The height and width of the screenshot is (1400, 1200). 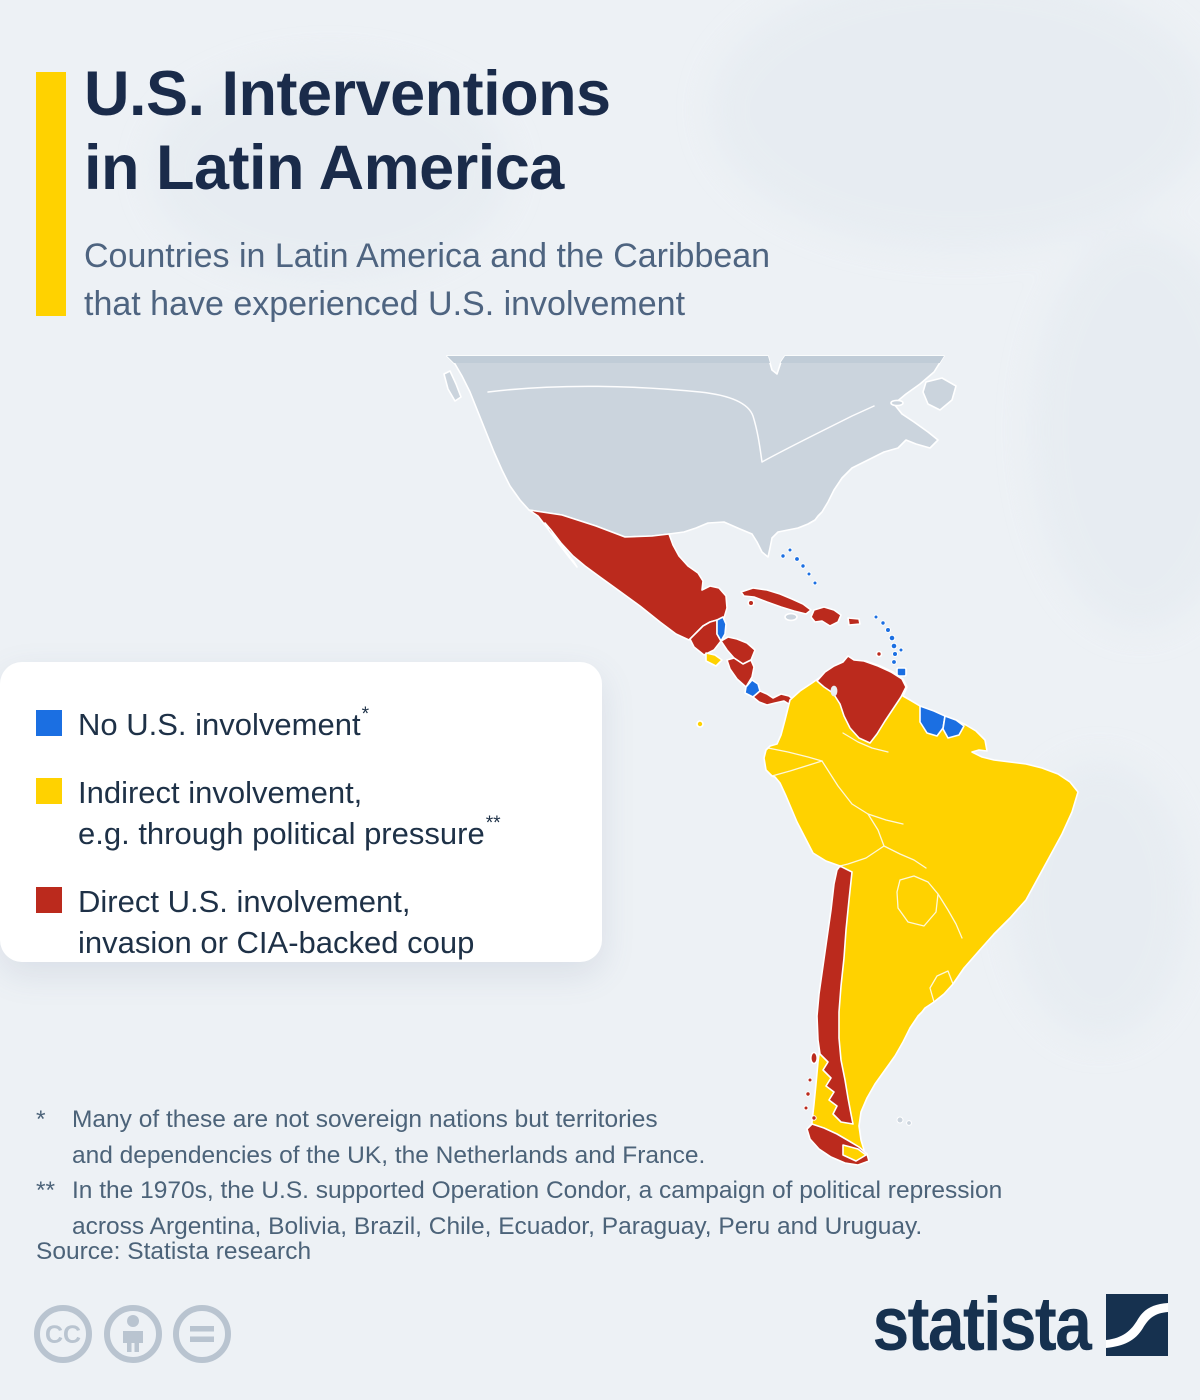 I want to click on page-title: U.S. Interventions in Latin America, so click(x=347, y=131).